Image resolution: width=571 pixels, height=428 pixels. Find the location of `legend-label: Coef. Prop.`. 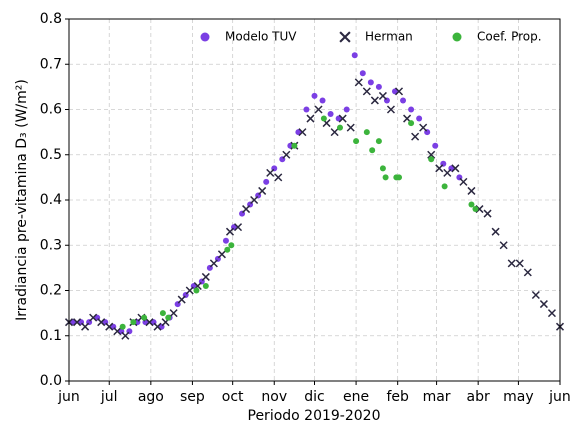

legend-label: Coef. Prop. is located at coordinates (509, 37).